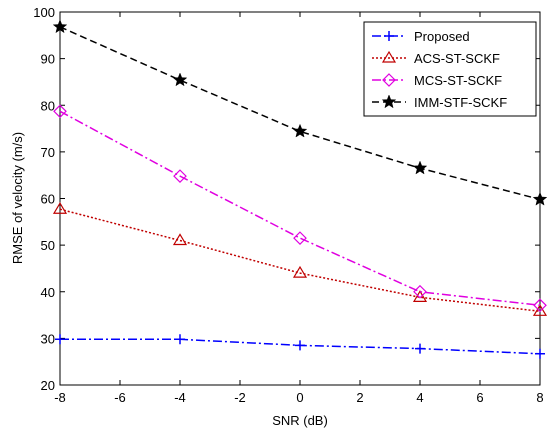 The height and width of the screenshot is (435, 550). What do you see at coordinates (299, 397) in the screenshot?
I see `x-tick-label: 0` at bounding box center [299, 397].